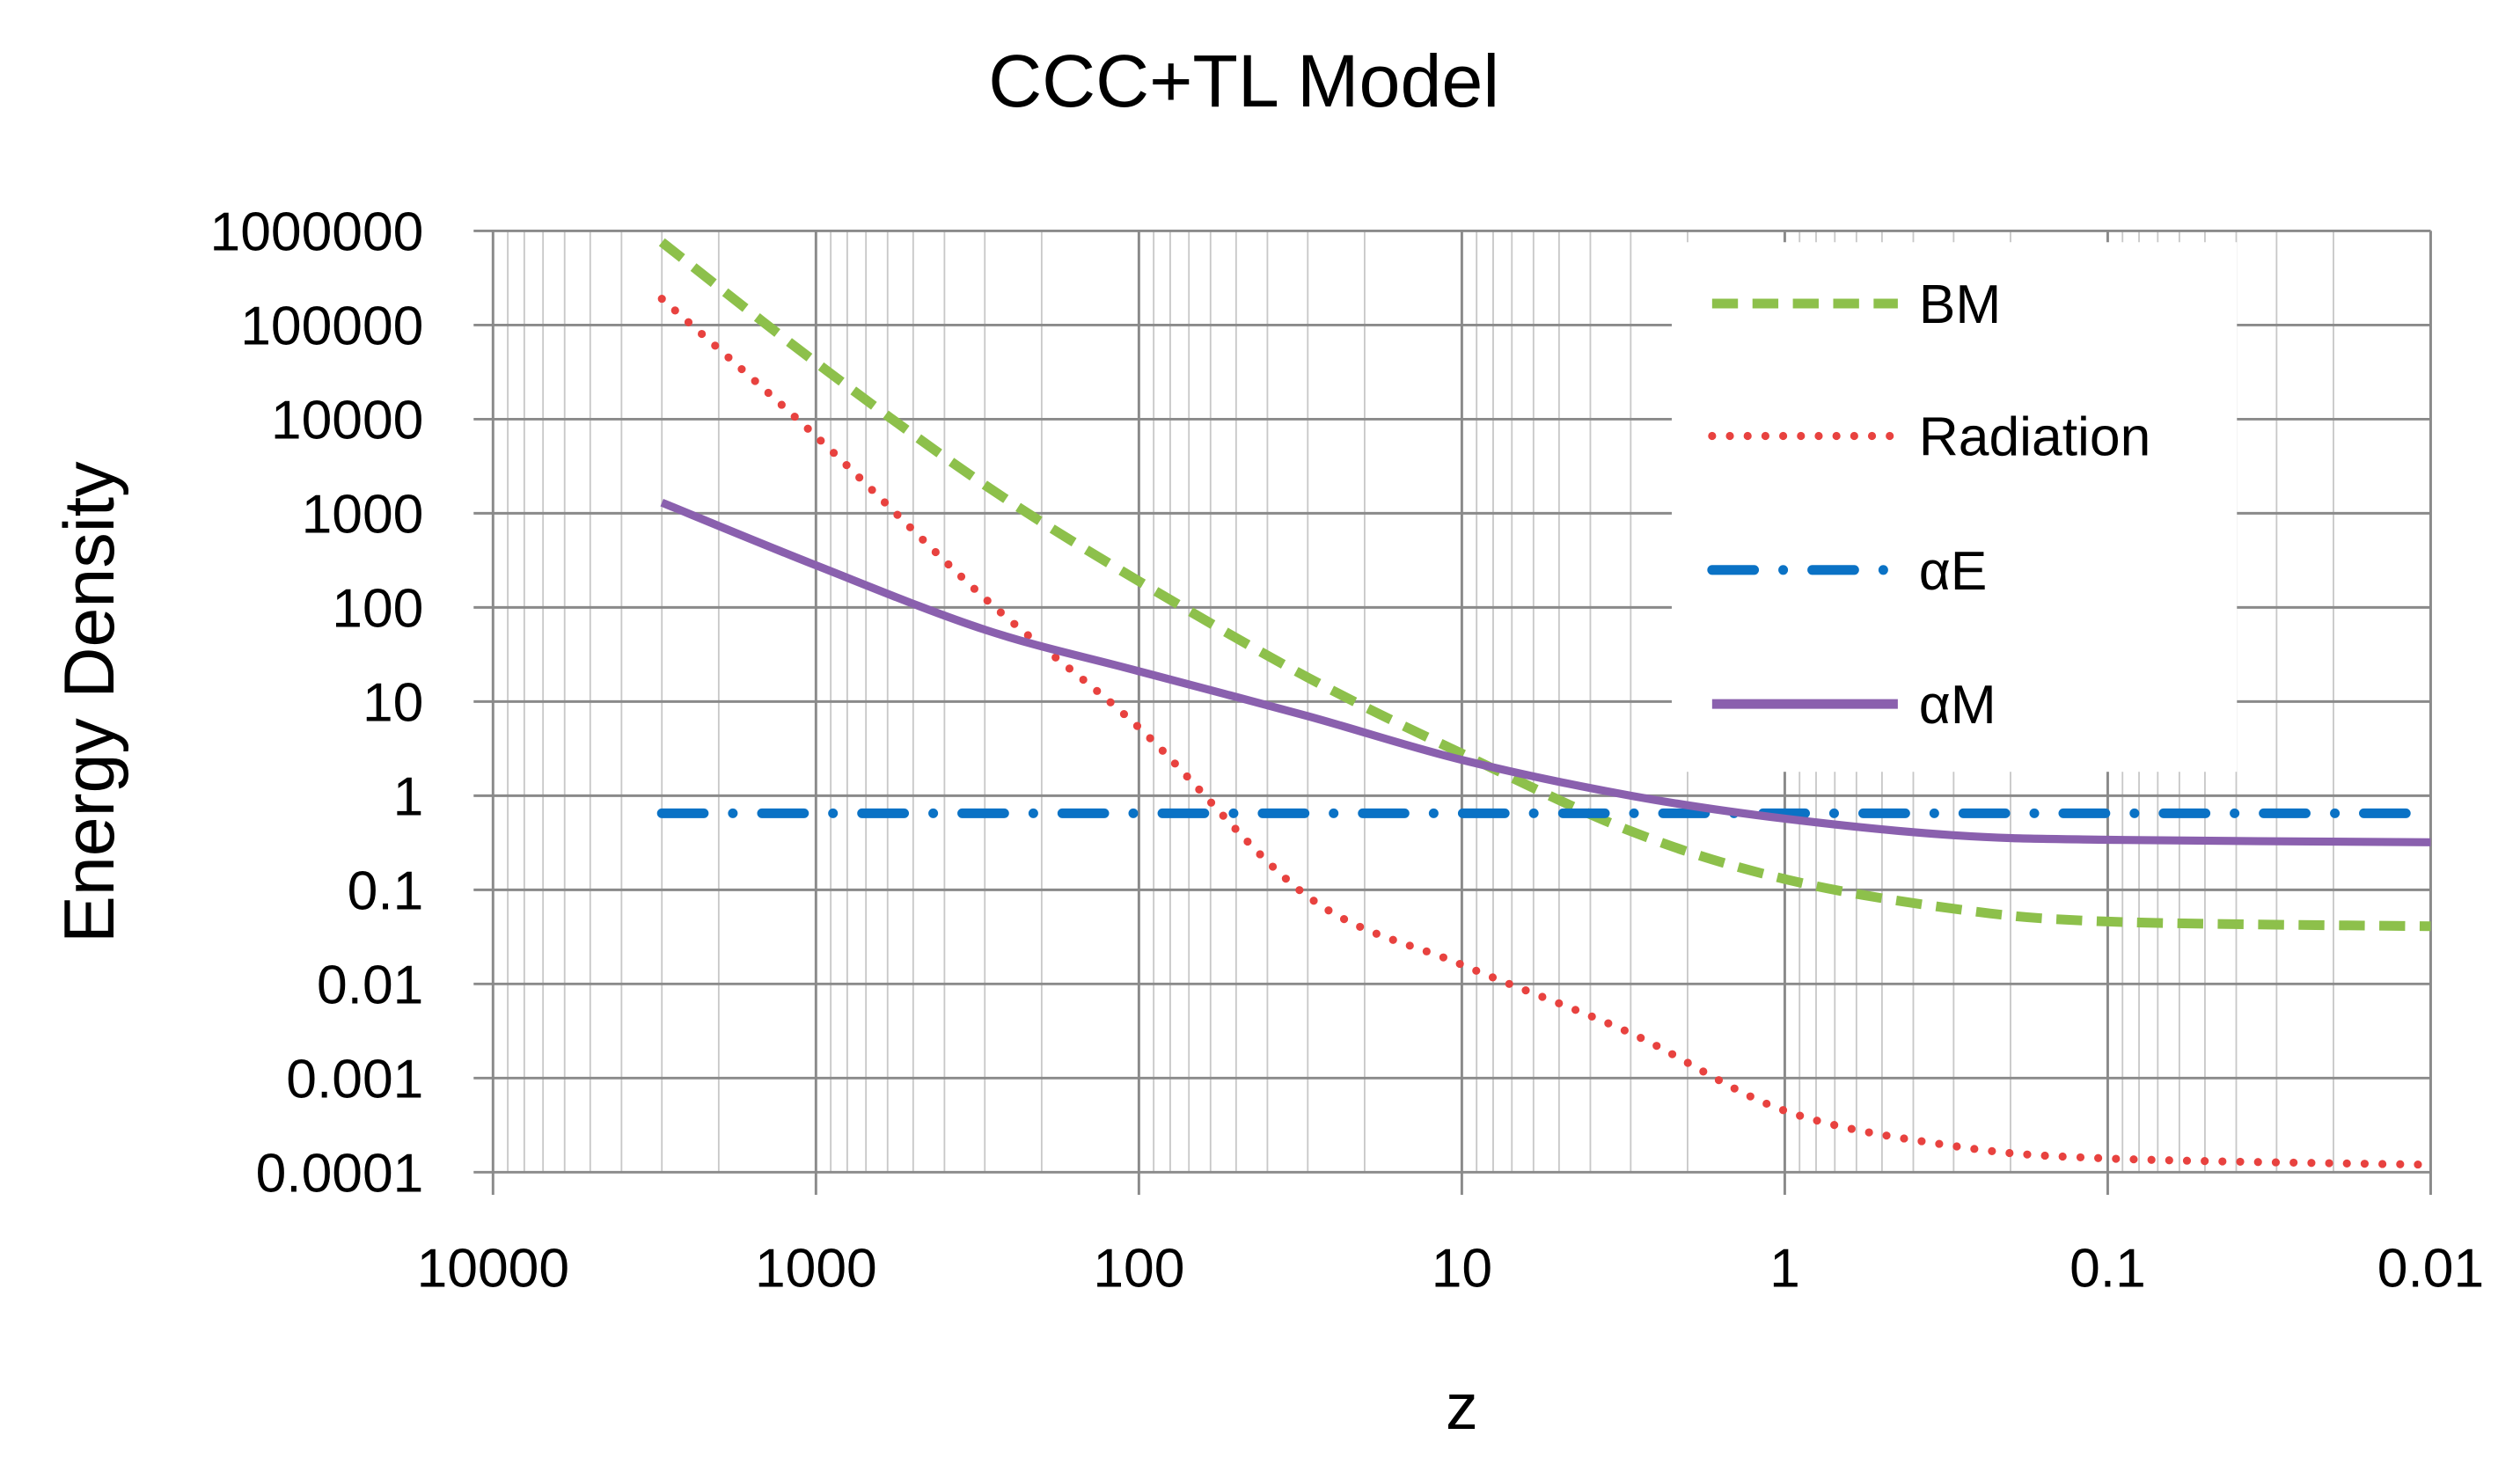 The height and width of the screenshot is (1479, 2520). I want to click on x-tick-label: 0.1, so click(2107, 1270).